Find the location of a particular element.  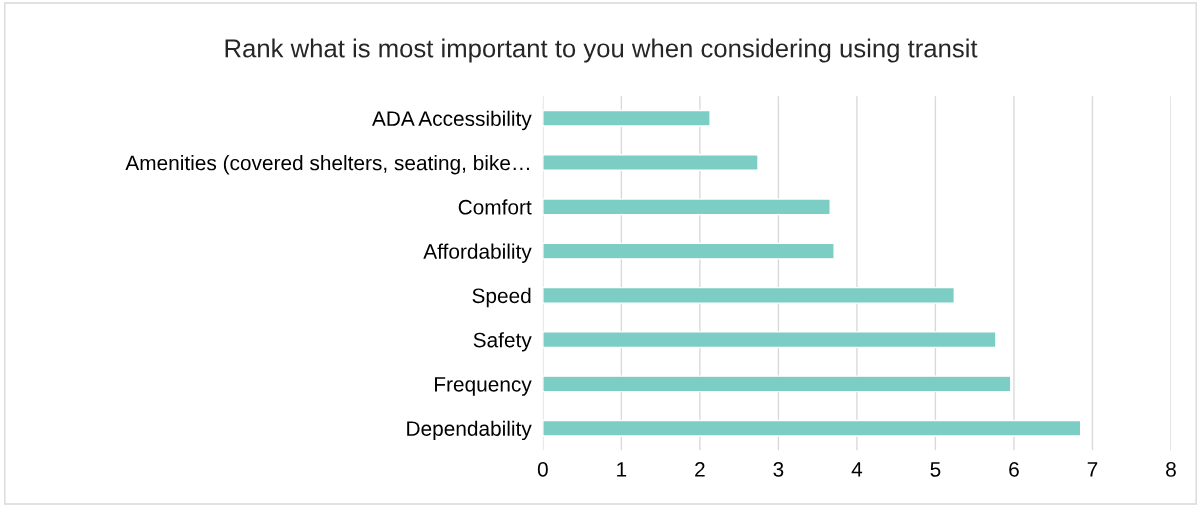

y-tick-label: Comfort is located at coordinates (495, 207).